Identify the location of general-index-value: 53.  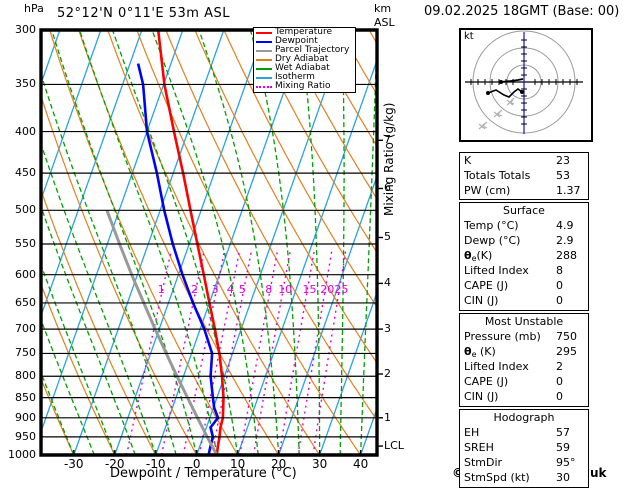
(563, 175).